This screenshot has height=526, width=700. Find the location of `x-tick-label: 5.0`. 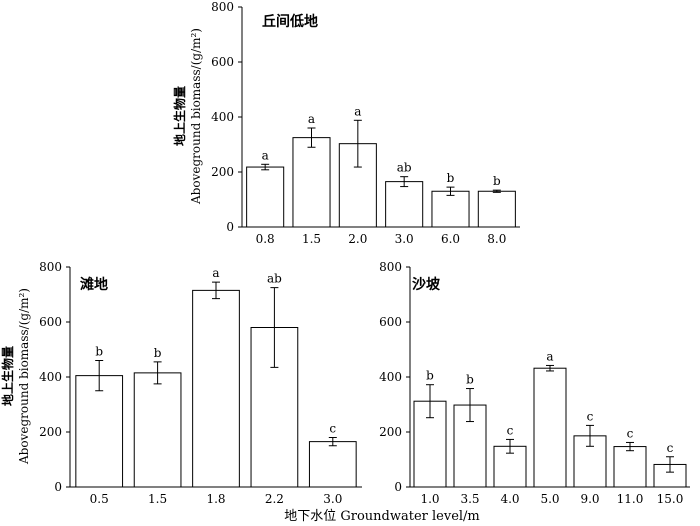

x-tick-label: 5.0 is located at coordinates (549, 499).